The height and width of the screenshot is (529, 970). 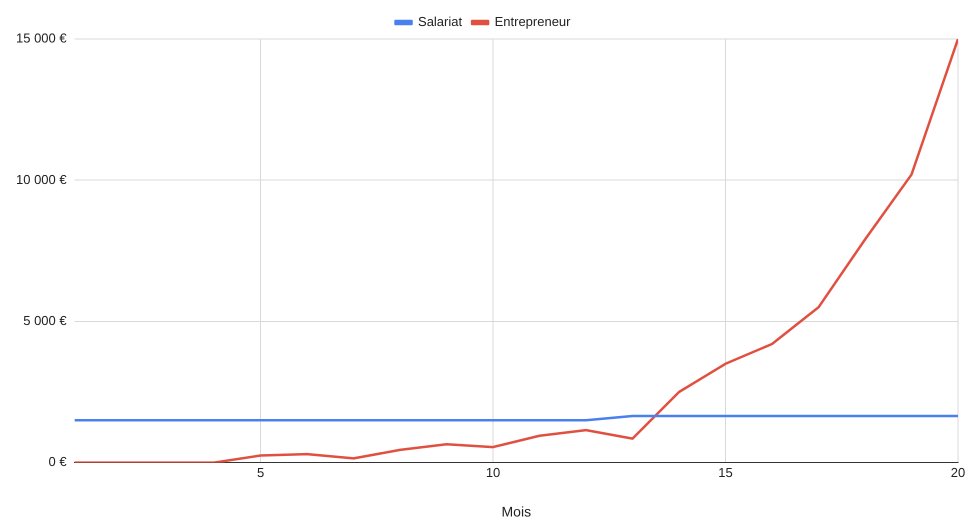 What do you see at coordinates (493, 472) in the screenshot?
I see `x-tick-label: 10` at bounding box center [493, 472].